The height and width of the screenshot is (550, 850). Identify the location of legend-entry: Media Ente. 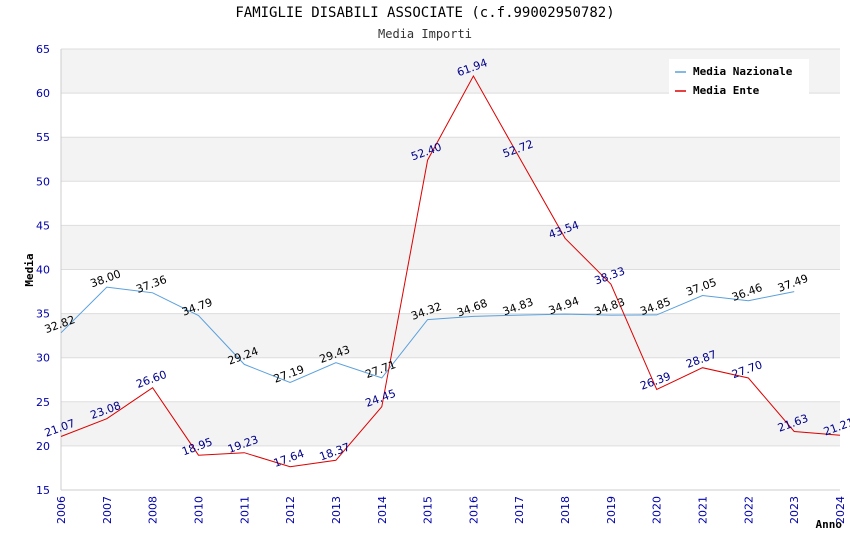
(726, 90).